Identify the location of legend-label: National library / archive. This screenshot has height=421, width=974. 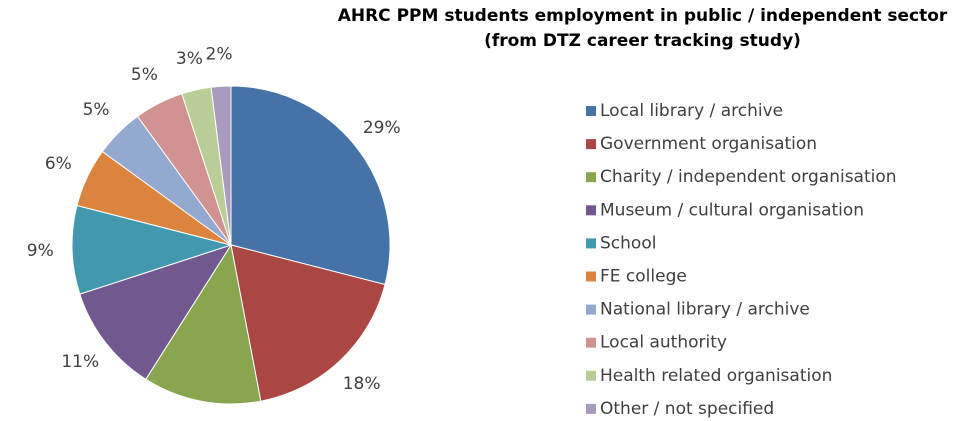
(705, 310).